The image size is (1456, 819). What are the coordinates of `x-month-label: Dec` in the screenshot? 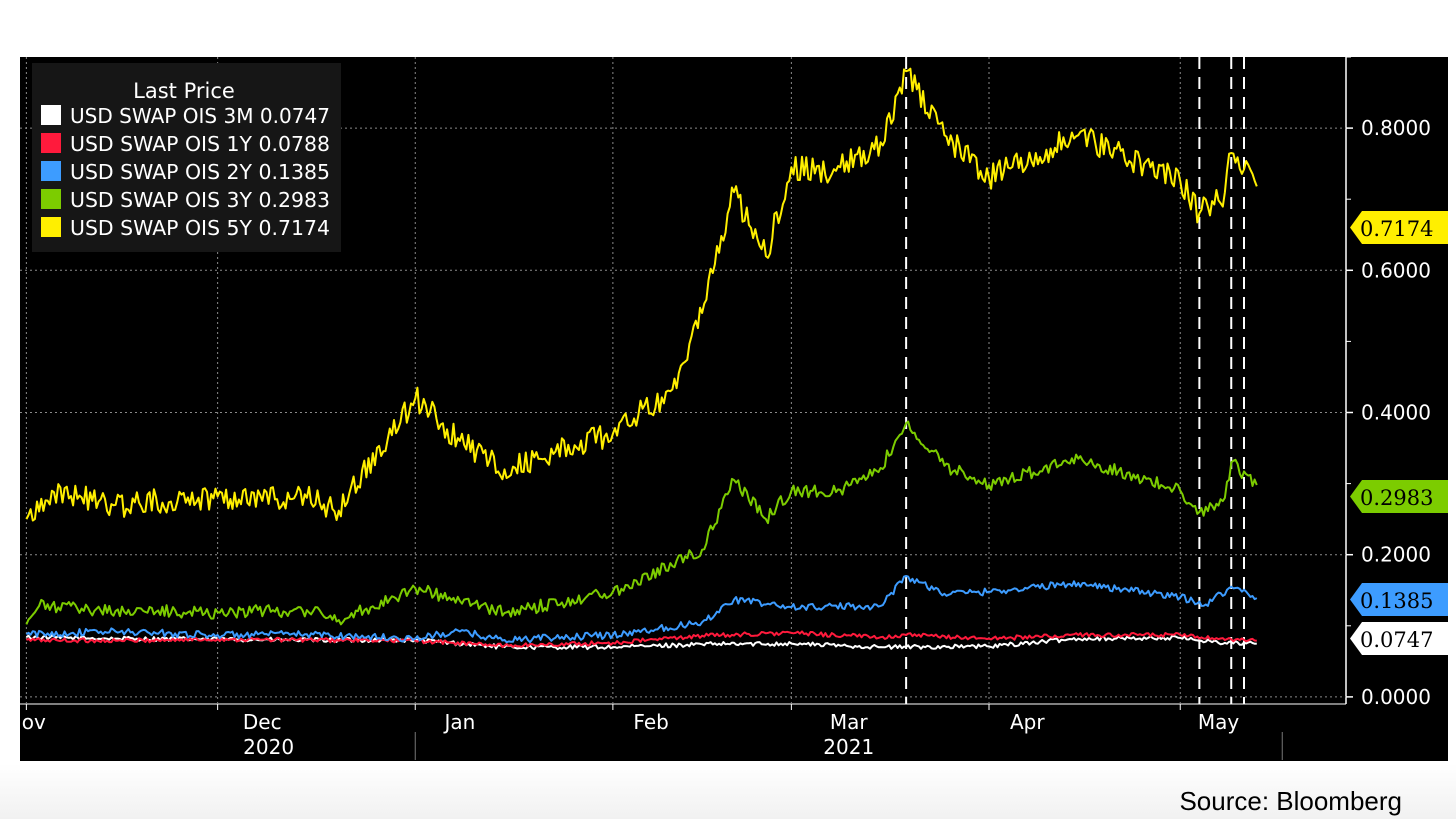 It's located at (262, 722).